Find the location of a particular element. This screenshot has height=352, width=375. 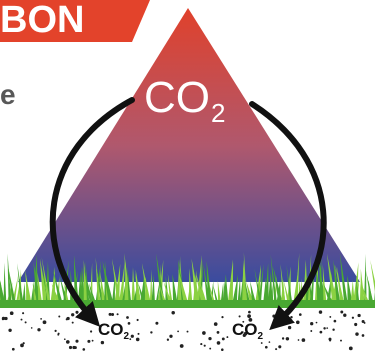

soil-co2-right-main: CO is located at coordinates (245, 329).